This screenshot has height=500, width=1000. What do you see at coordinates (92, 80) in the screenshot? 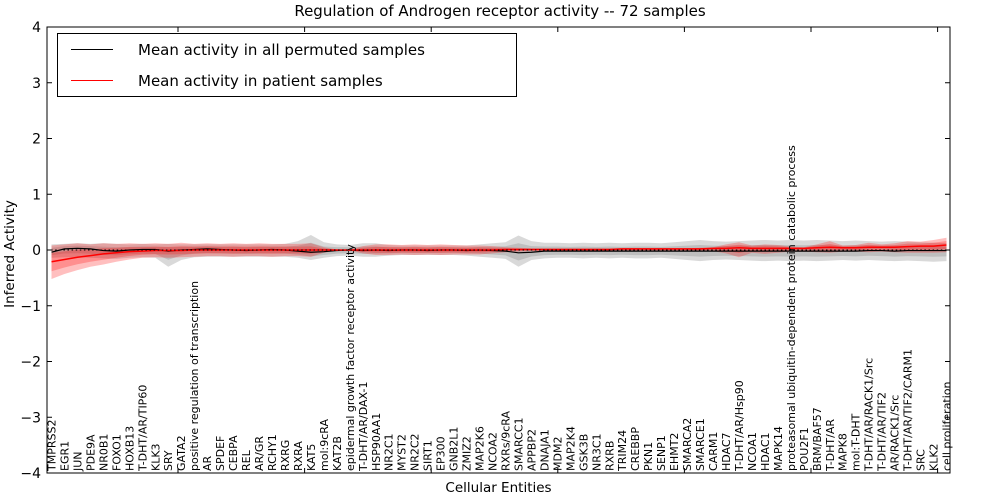
I see `patient-line-swatch` at bounding box center [92, 80].